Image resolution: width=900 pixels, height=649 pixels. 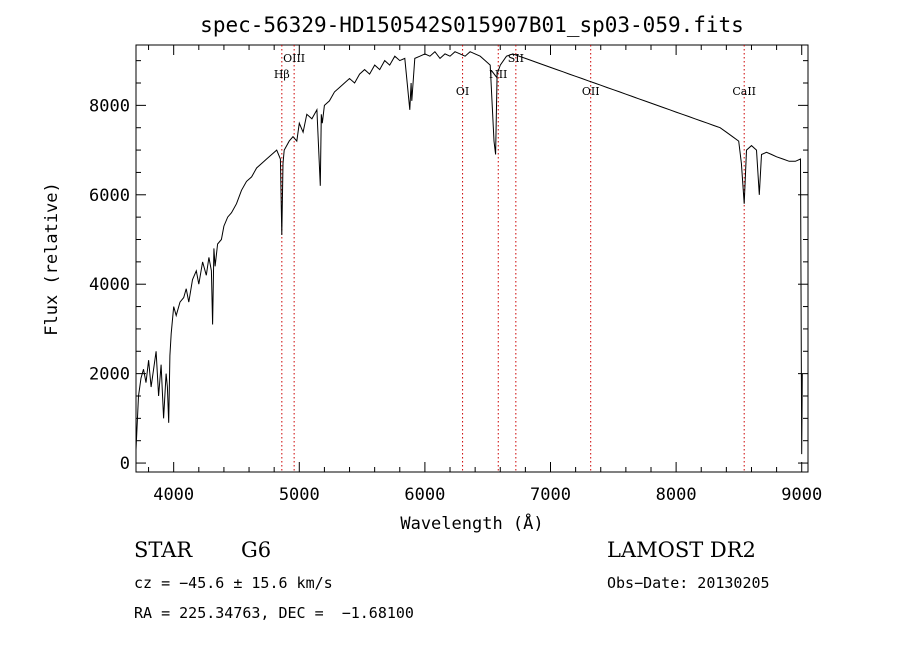 What do you see at coordinates (424, 495) in the screenshot?
I see `x-tick-label: 6000` at bounding box center [424, 495].